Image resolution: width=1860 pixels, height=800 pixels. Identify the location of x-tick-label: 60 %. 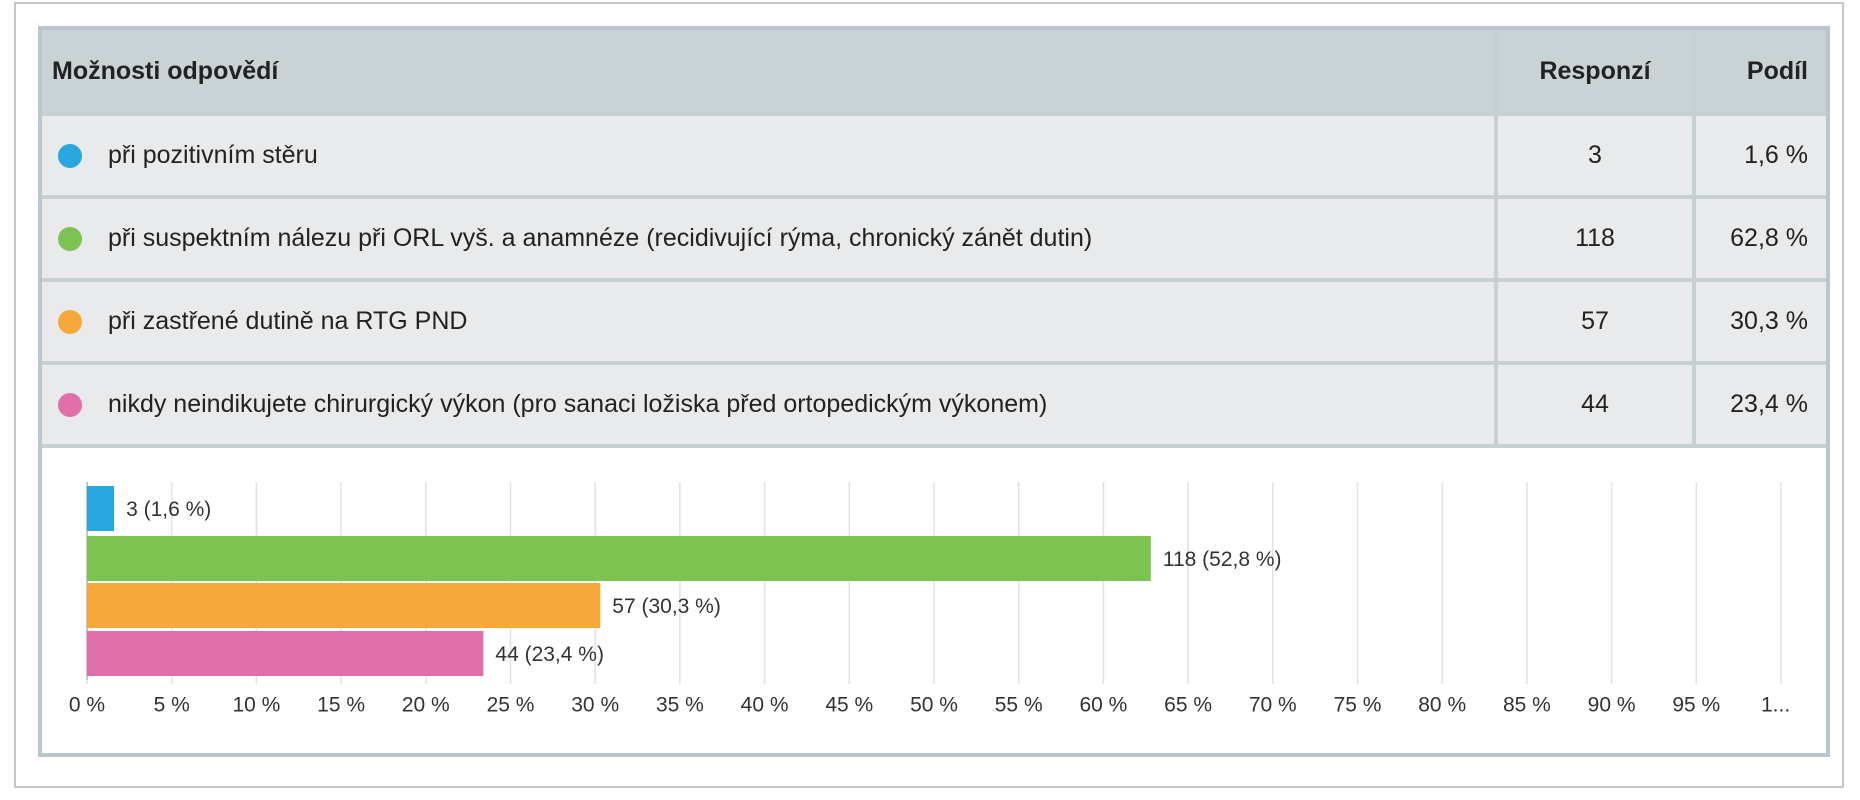
(1103, 705).